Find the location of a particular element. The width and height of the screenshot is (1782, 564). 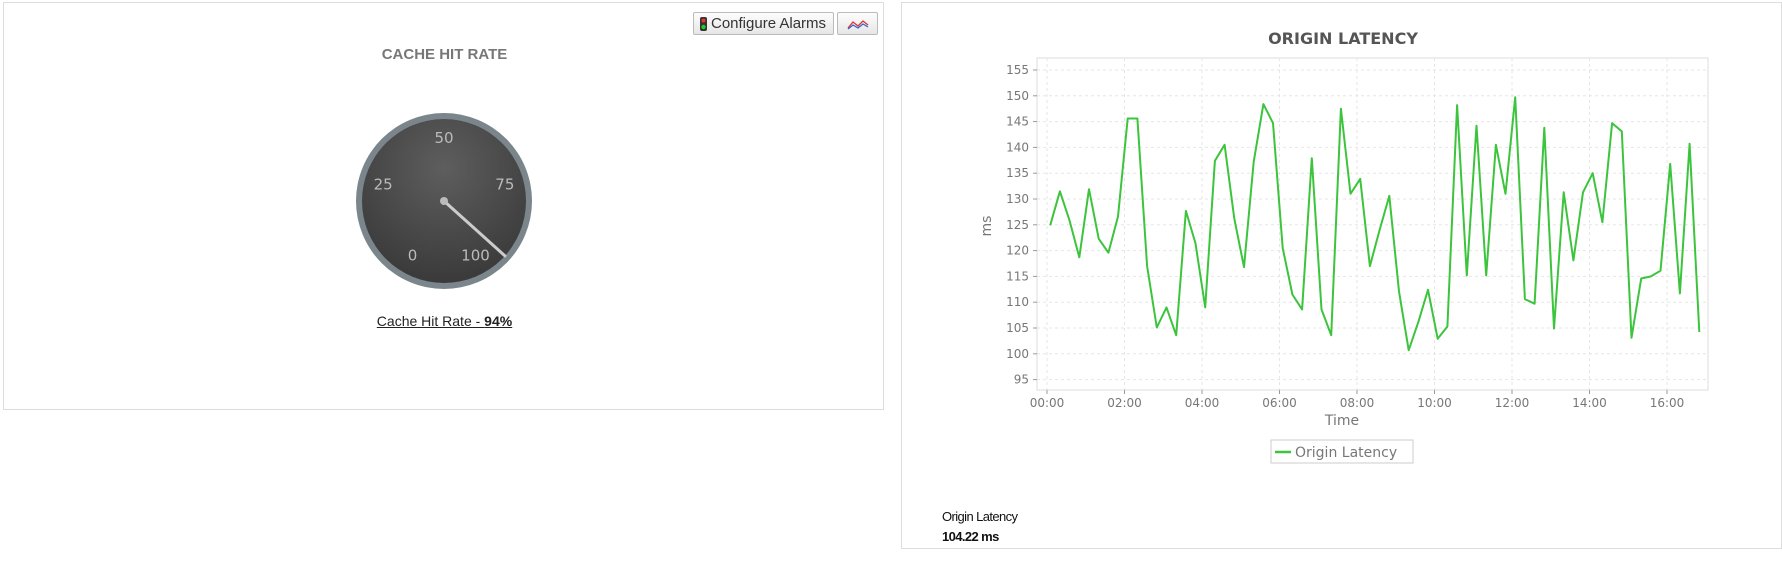

y-tick-label: 145 is located at coordinates (1017, 122).